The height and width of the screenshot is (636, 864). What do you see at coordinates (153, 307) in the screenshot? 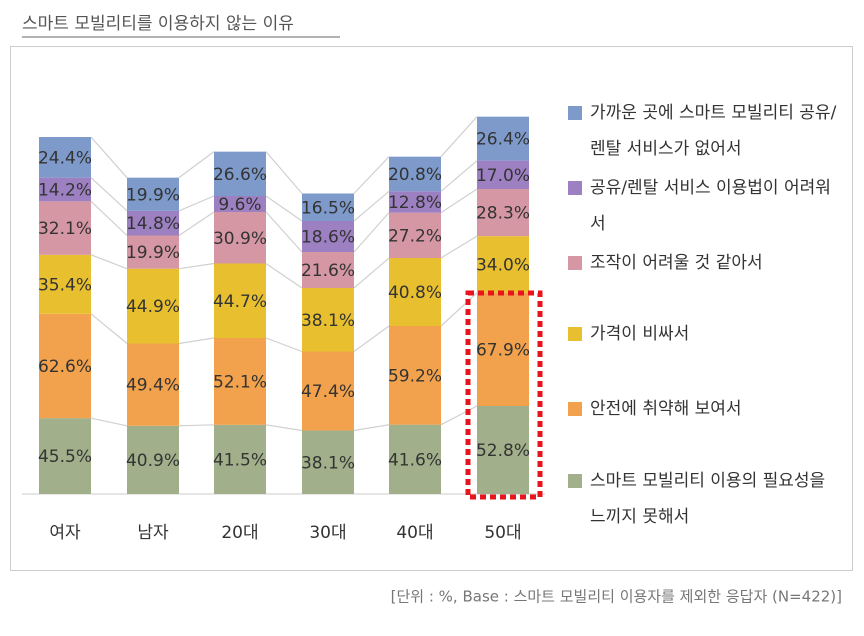
I see `value-label: 44.9%` at bounding box center [153, 307].